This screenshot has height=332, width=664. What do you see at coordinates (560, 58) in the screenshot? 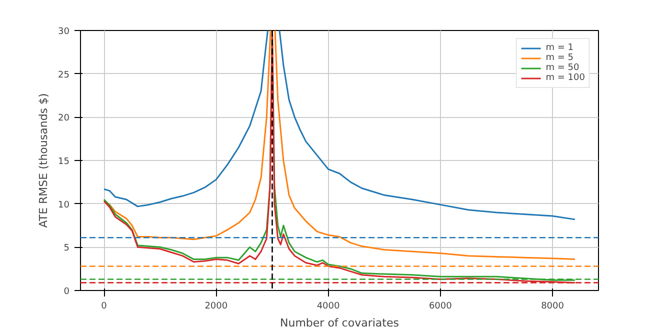
I see `legend-label: m = 5` at bounding box center [560, 58].